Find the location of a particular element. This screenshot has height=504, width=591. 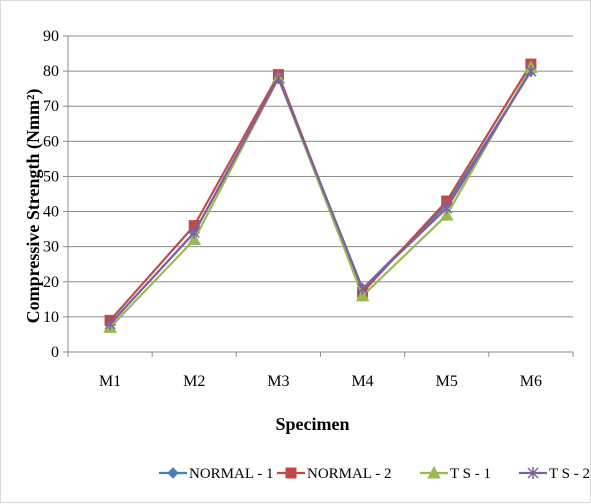

legend-label: T S - 1 is located at coordinates (470, 474).